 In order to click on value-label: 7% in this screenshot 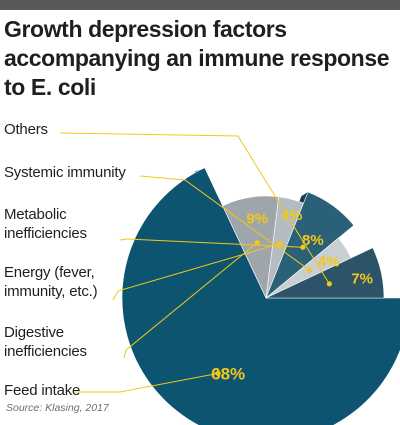, I will do `click(362, 278)`.